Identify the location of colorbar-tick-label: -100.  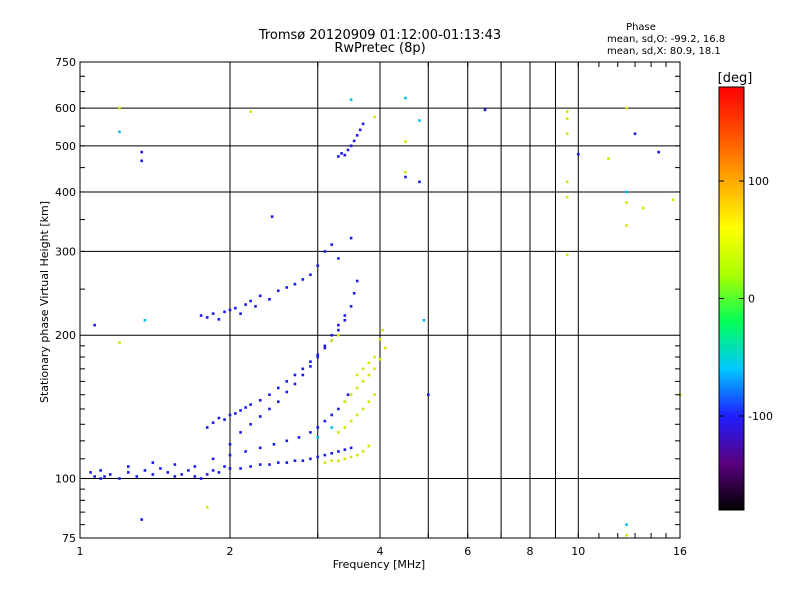
(760, 416).